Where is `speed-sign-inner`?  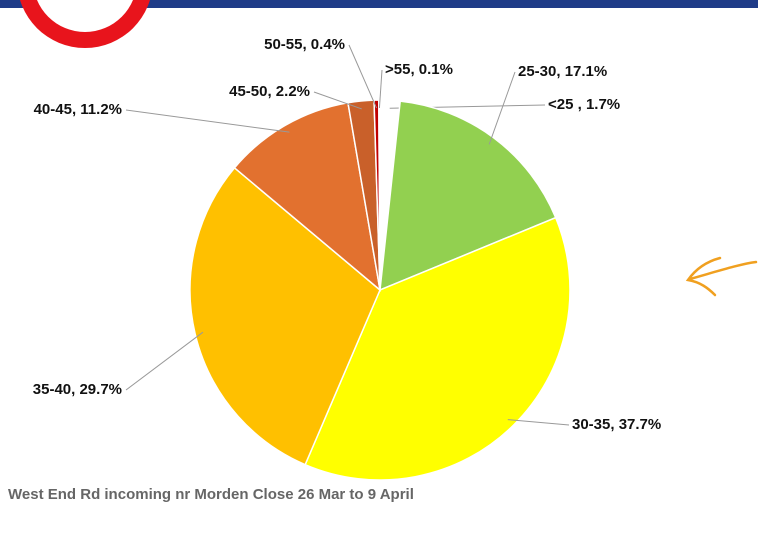
speed-sign-inner is located at coordinates (85, 16).